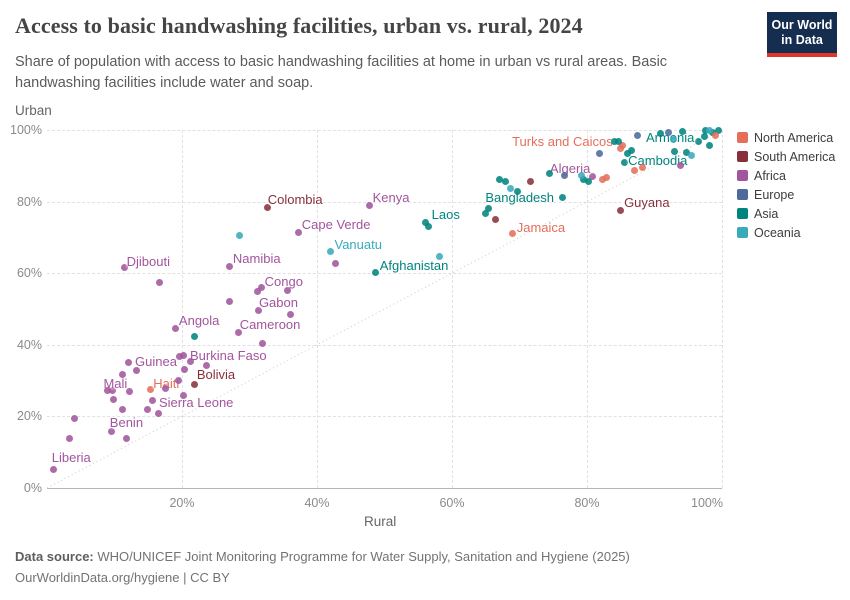 Image resolution: width=850 pixels, height=600 pixels. I want to click on data-point-vanuatu, so click(330, 252).